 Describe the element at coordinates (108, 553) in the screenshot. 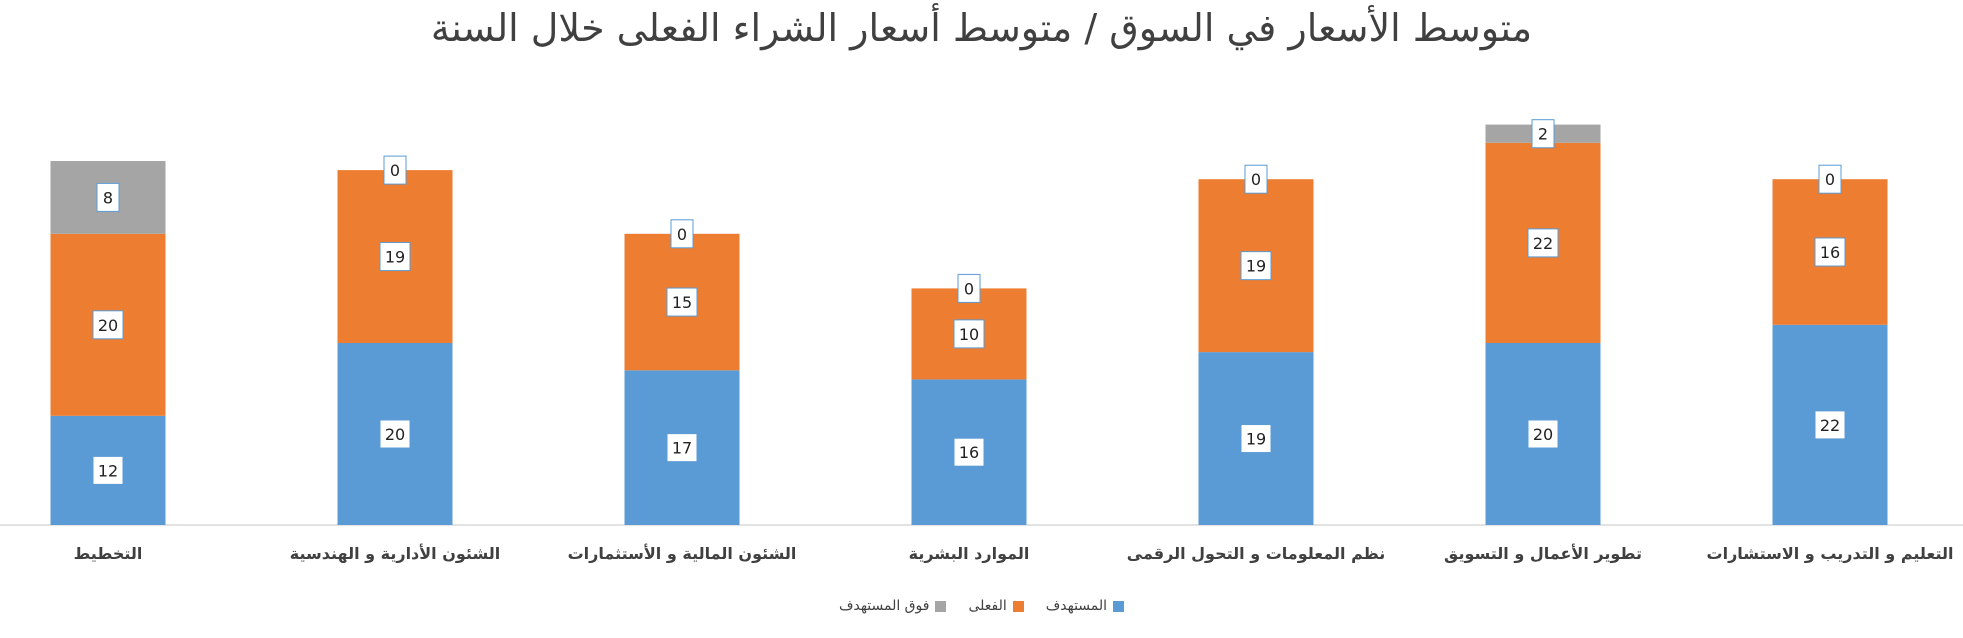

I see `category-label: التخطيط` at that location.